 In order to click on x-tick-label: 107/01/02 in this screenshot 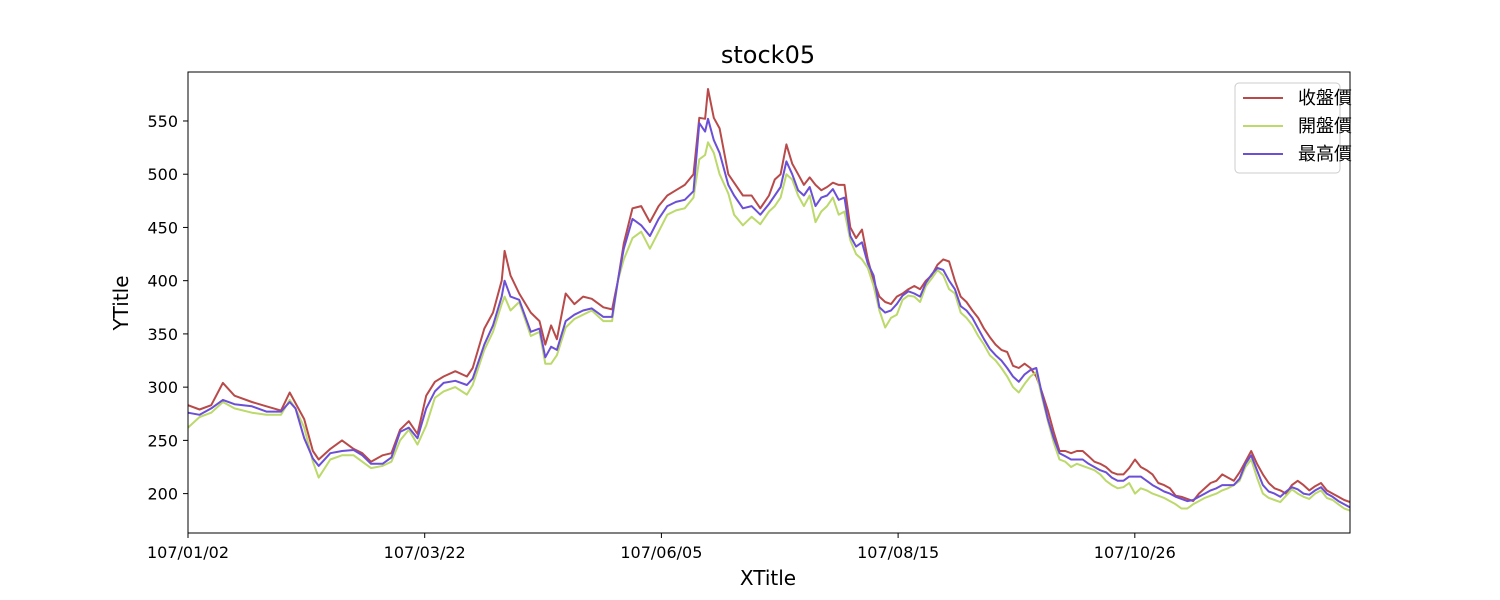, I will do `click(188, 552)`.